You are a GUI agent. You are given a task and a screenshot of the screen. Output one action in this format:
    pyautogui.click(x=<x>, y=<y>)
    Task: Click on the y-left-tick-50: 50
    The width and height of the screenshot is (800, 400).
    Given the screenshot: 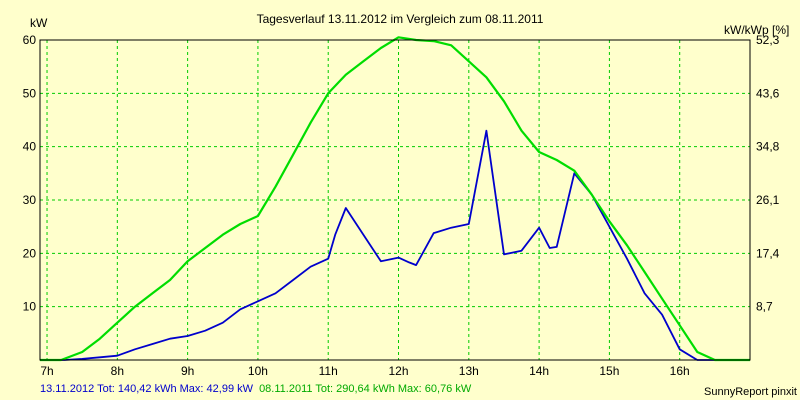 What is the action you would take?
    pyautogui.click(x=30, y=93)
    